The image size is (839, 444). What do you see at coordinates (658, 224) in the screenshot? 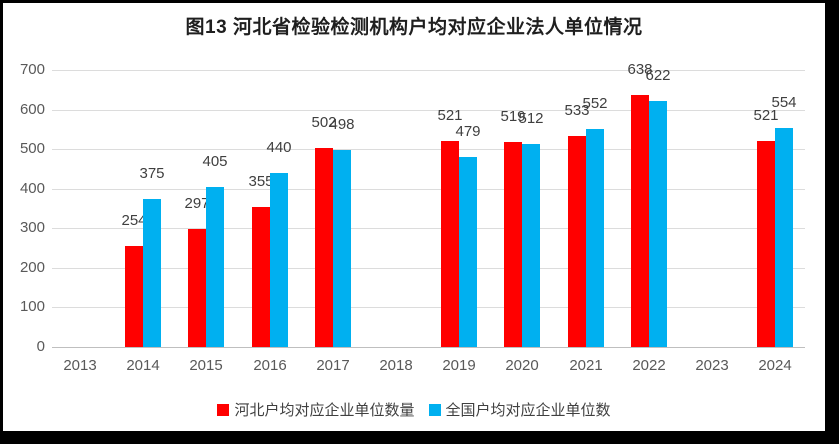
I see `bar-national-2022` at bounding box center [658, 224].